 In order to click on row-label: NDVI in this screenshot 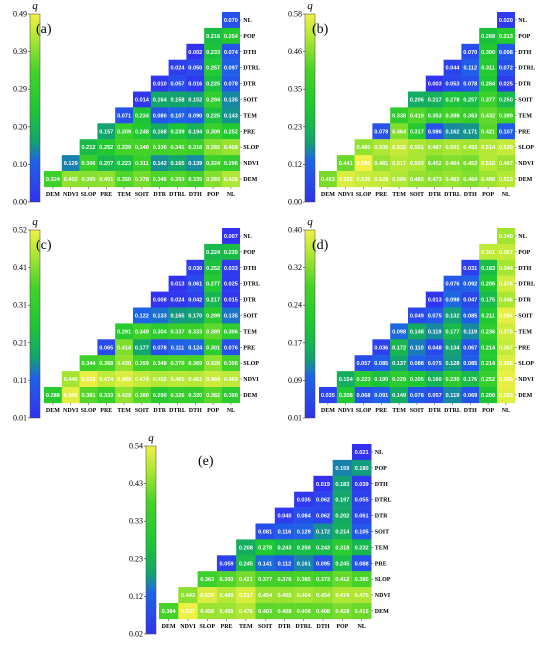, I will do `click(383, 596)`.